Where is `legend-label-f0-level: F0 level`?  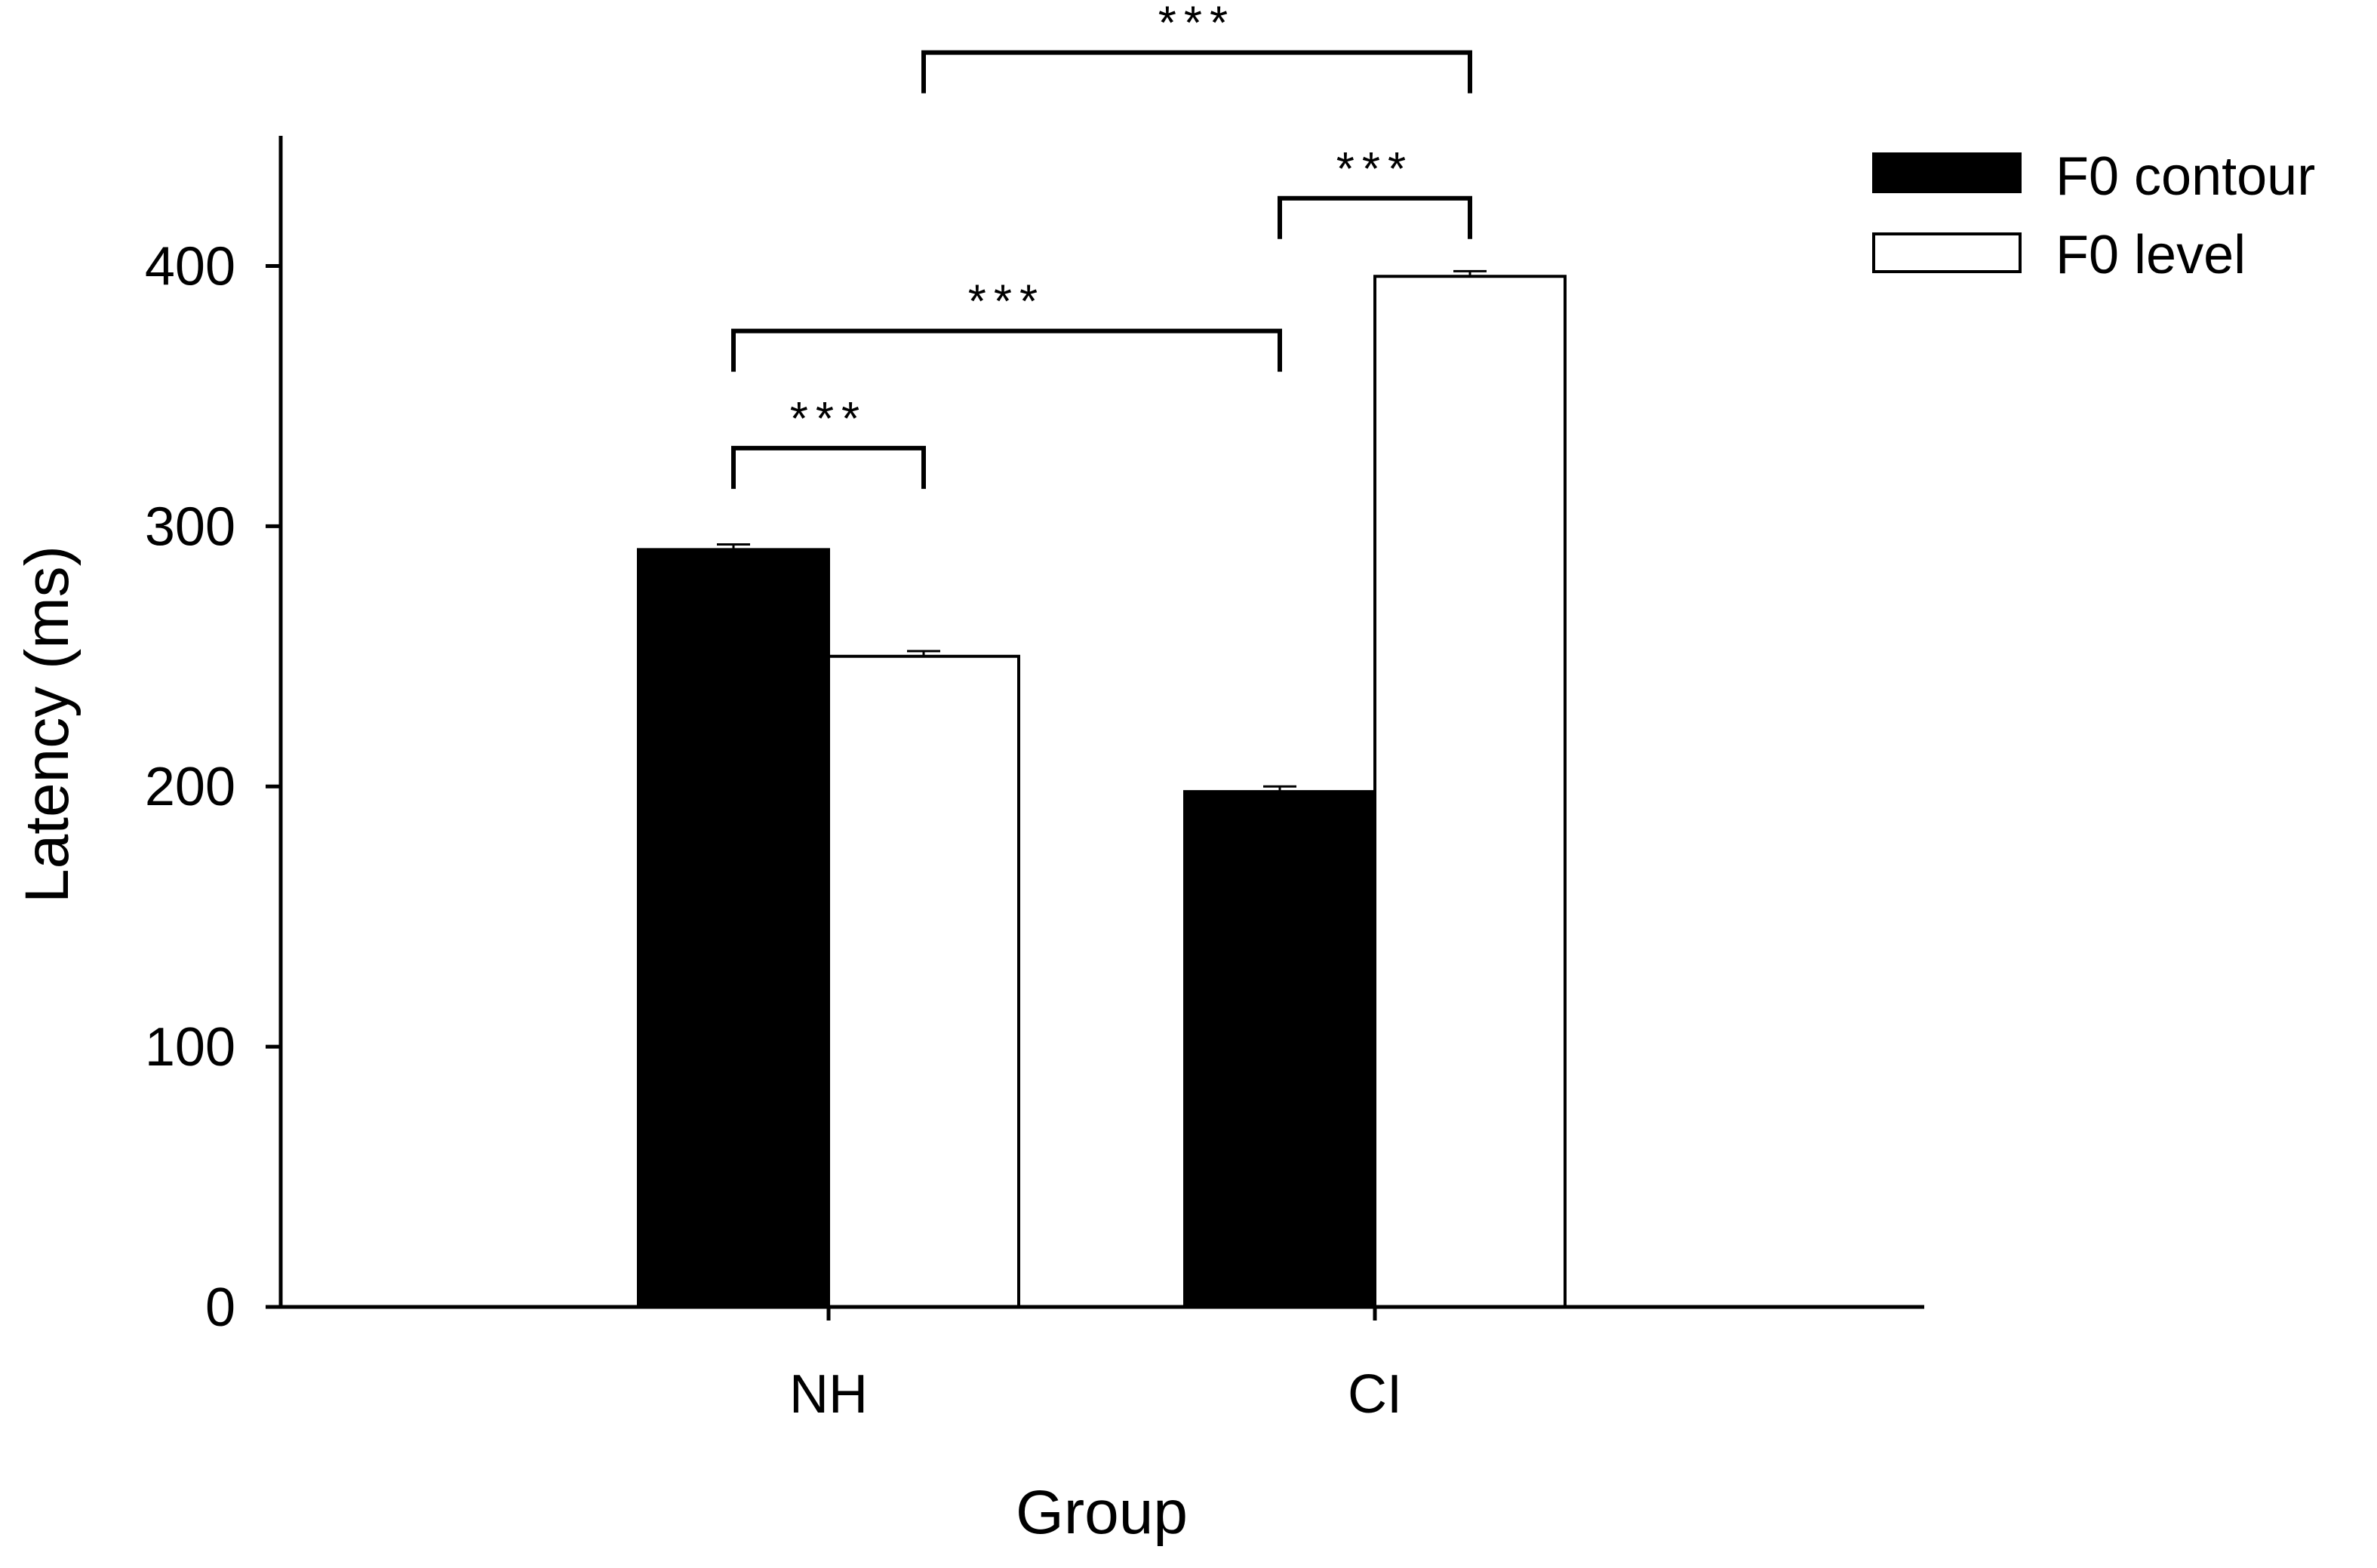
legend-label-f0-level: F0 level is located at coordinates (2151, 255).